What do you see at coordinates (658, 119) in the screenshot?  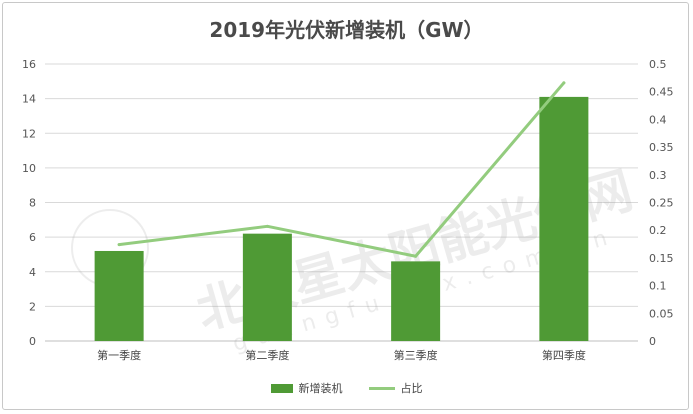 I see `y-right-tick-label: 0.4` at bounding box center [658, 119].